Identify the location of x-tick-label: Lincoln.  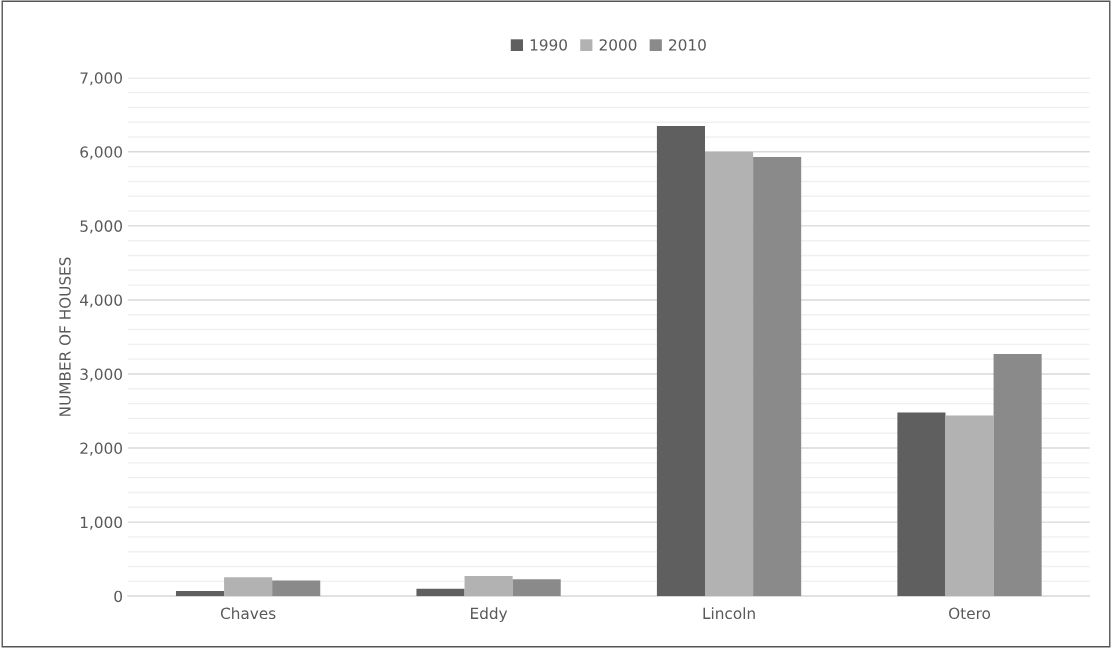
(729, 613).